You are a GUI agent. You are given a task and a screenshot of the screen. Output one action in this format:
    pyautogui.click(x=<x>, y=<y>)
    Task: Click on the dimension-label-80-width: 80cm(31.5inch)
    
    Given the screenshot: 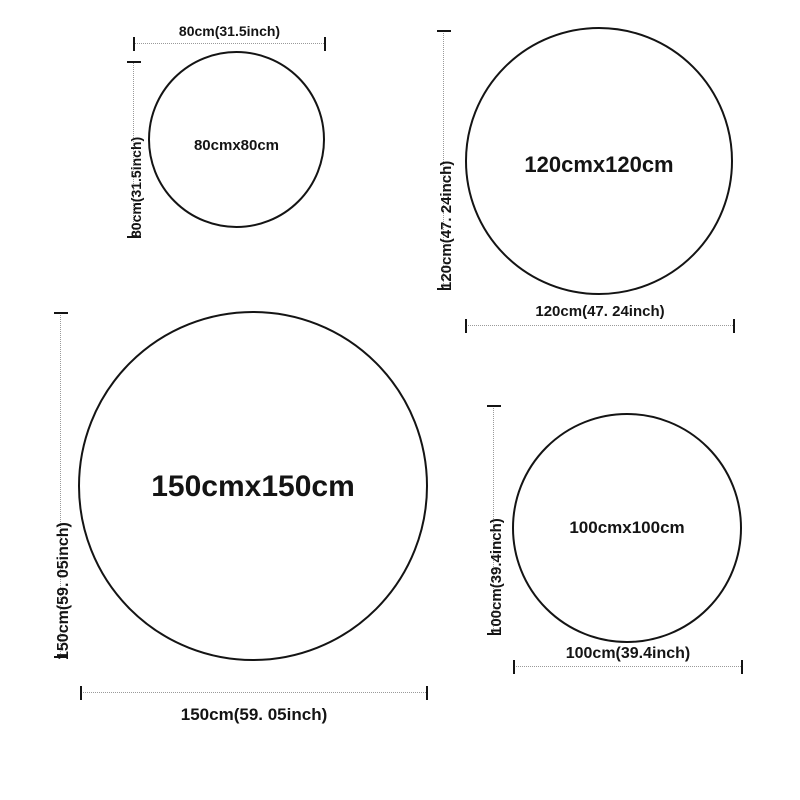 What is the action you would take?
    pyautogui.click(x=229, y=31)
    